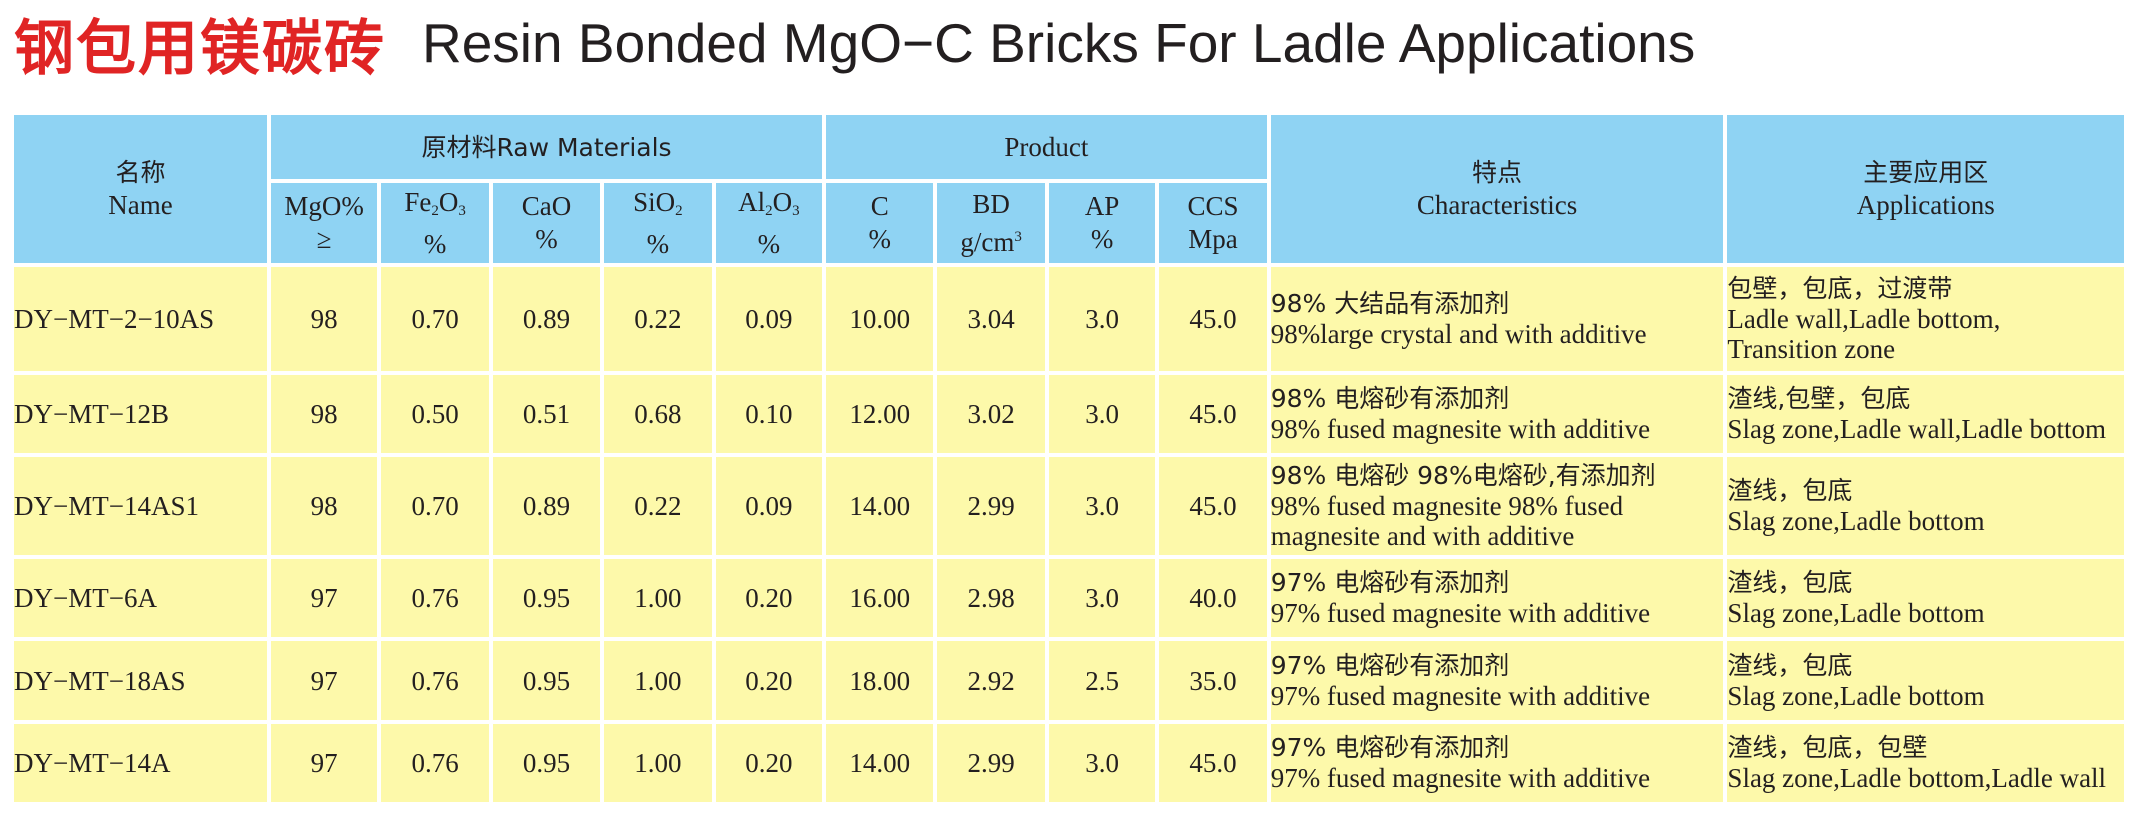 This screenshot has height=822, width=2145. What do you see at coordinates (140, 598) in the screenshot?
I see `cell-name: DY−MT−6A` at bounding box center [140, 598].